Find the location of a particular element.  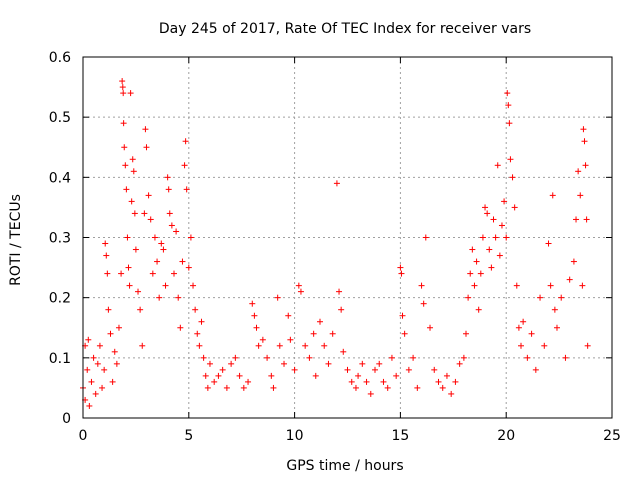

y-tick-label: 0.3 is located at coordinates (60, 239).